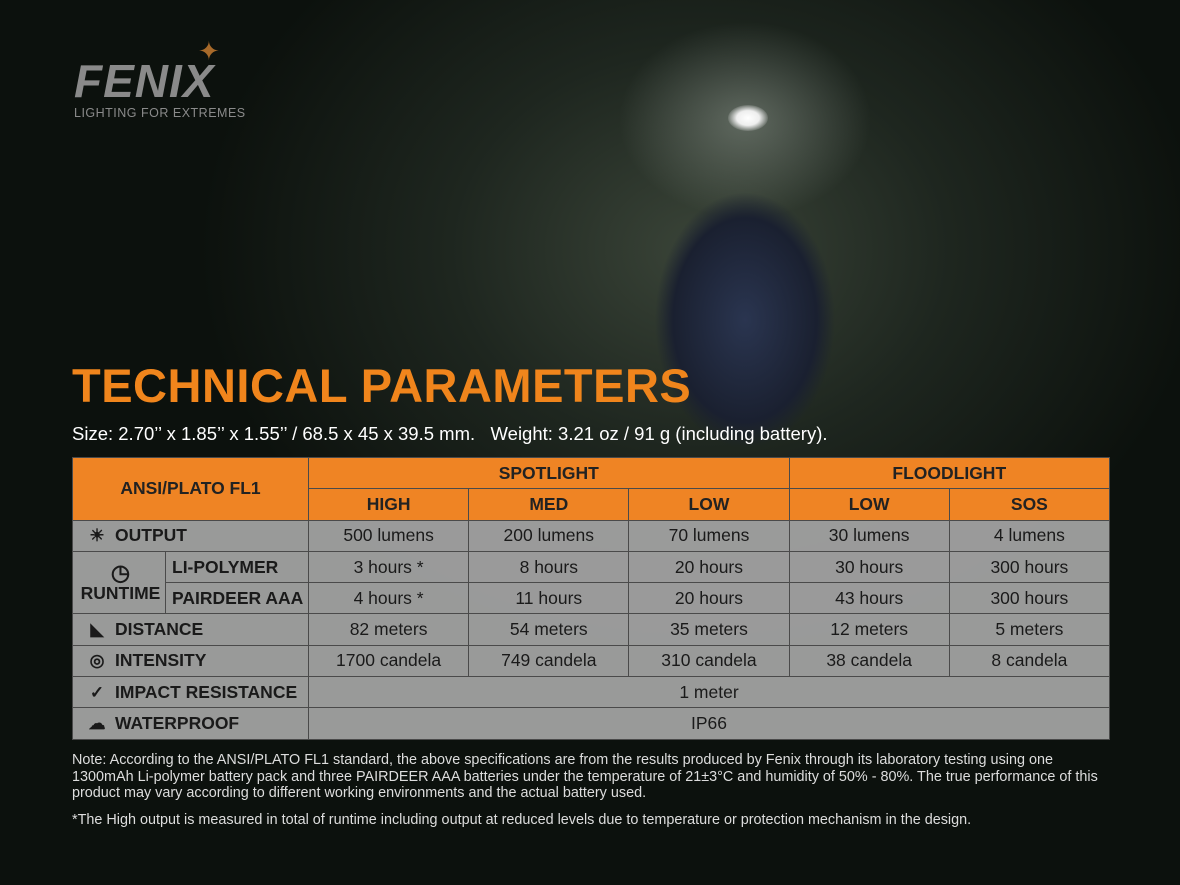 Image resolution: width=1180 pixels, height=885 pixels. I want to click on headlamp-glow, so click(748, 118).